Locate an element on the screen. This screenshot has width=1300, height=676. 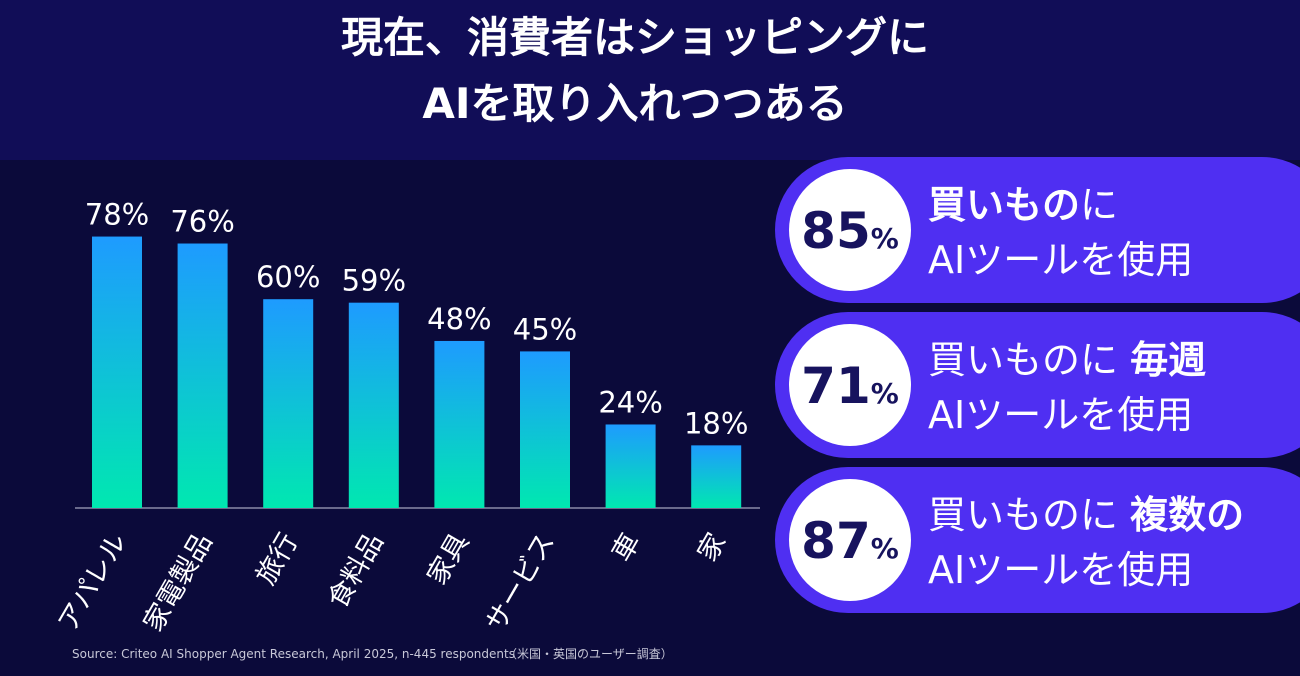
value-label: 60% is located at coordinates (288, 277).